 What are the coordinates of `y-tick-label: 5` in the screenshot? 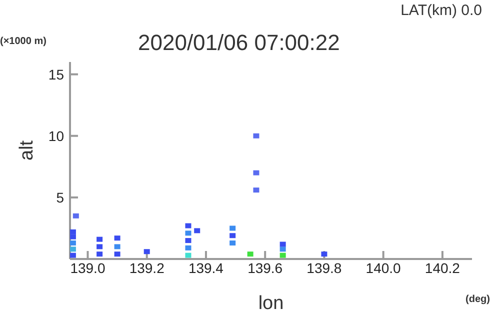 It's located at (60, 197).